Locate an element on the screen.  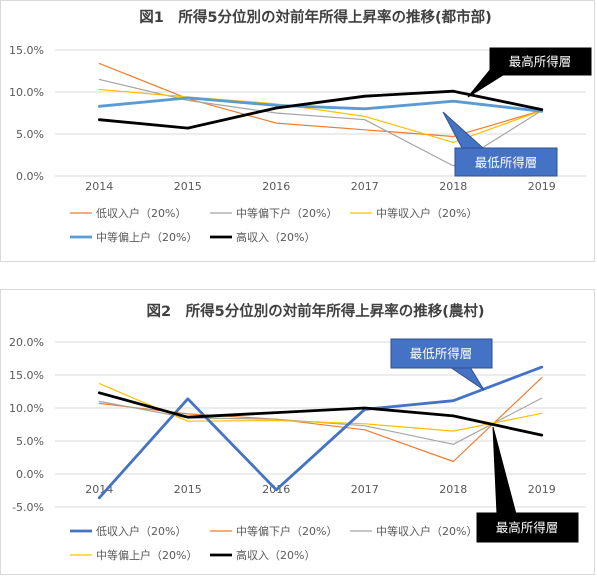
chart-title: 図2 所得5分位別の対前年所得上昇率の推移(農村) is located at coordinates (316, 311).